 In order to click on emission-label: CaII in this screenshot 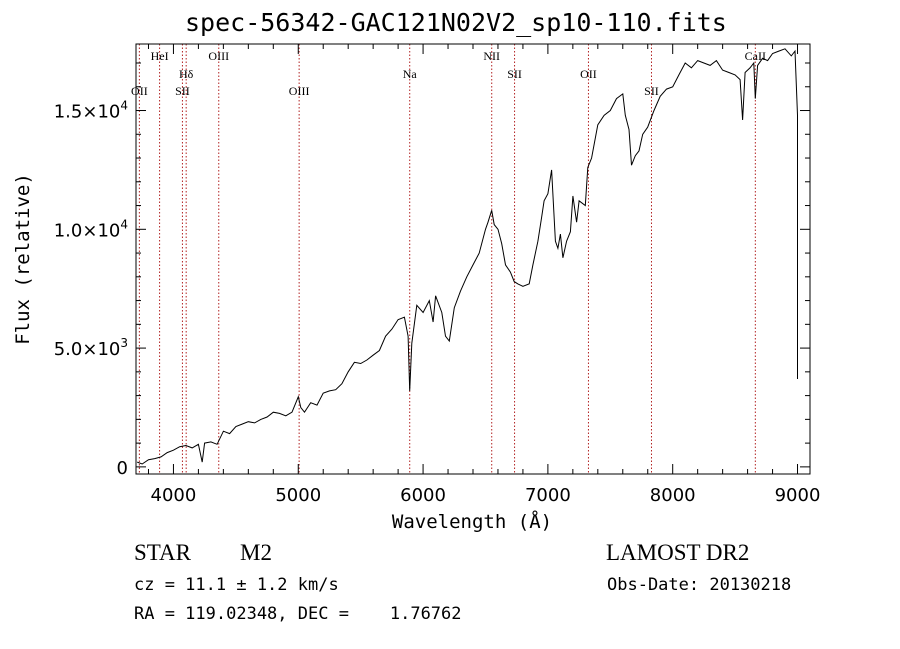, I will do `click(755, 56)`.